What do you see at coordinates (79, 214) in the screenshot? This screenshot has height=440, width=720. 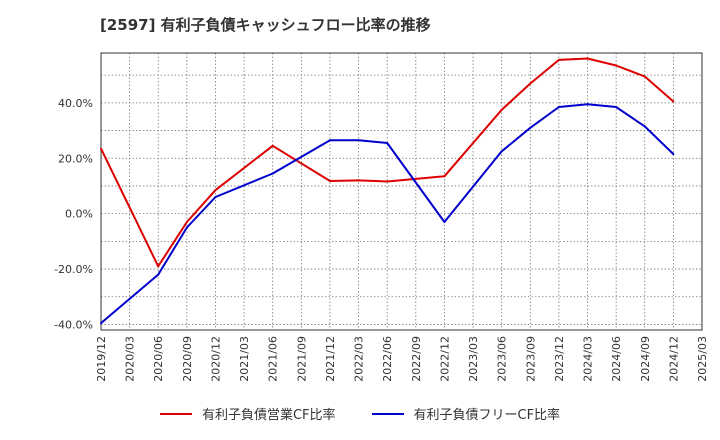 I see `y-tick-label: 0.0%` at bounding box center [79, 214].